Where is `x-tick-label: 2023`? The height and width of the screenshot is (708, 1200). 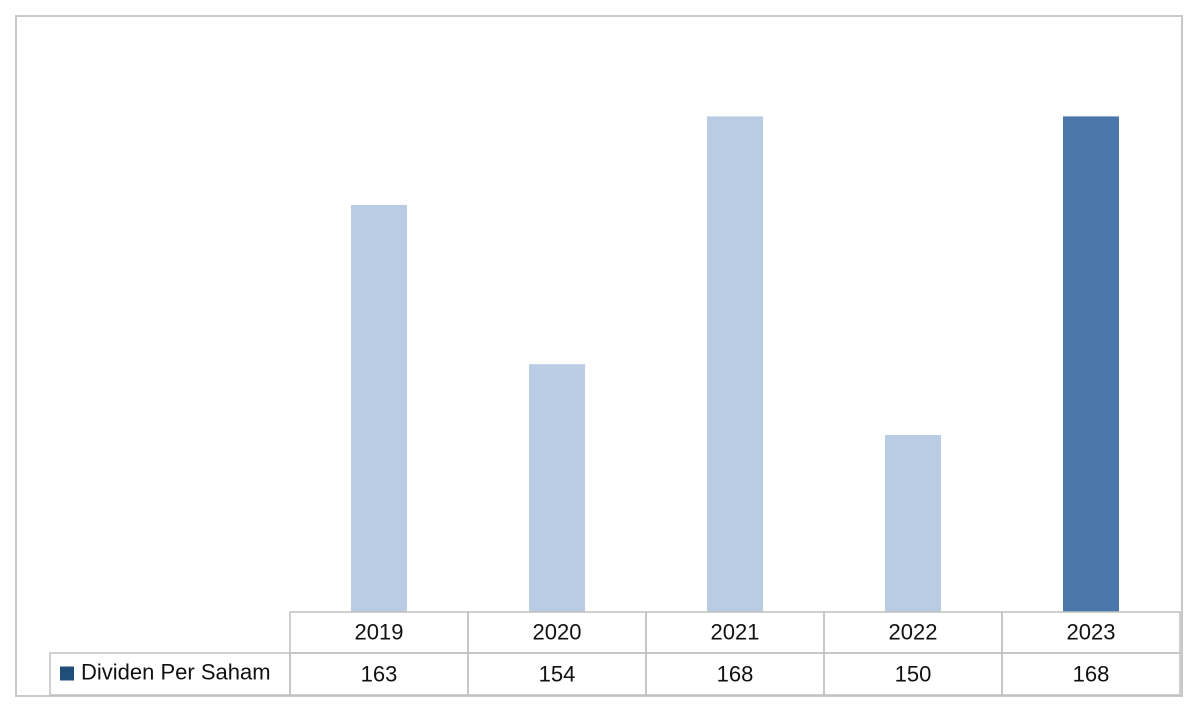 x-tick-label: 2023 is located at coordinates (1091, 631).